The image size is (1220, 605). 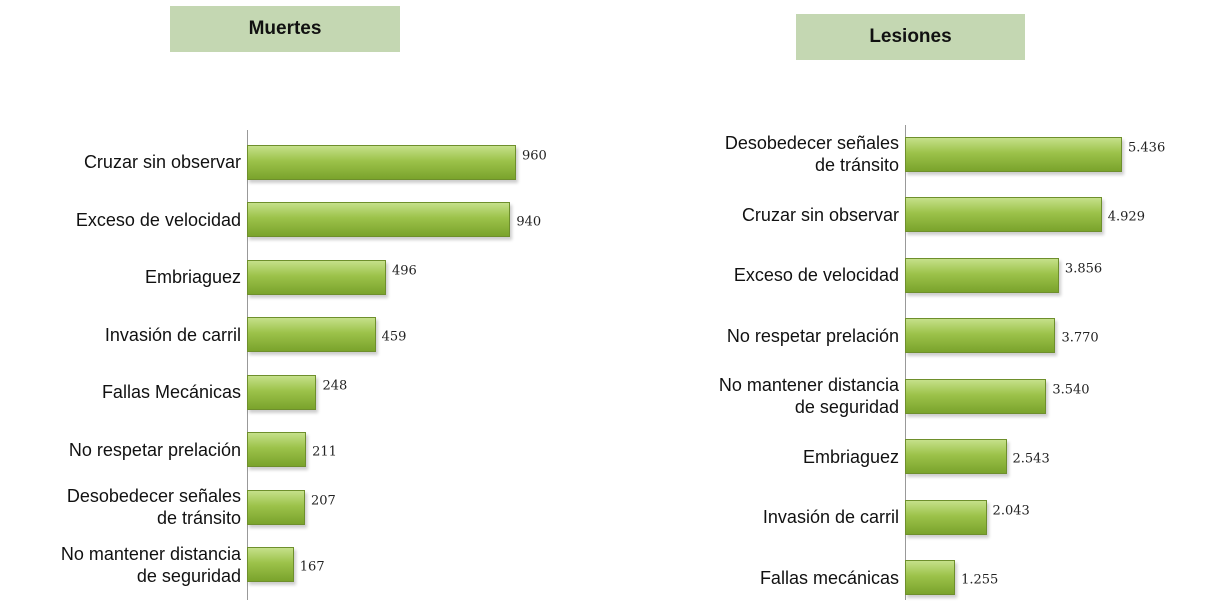 What do you see at coordinates (335, 386) in the screenshot?
I see `value-label: 248` at bounding box center [335, 386].